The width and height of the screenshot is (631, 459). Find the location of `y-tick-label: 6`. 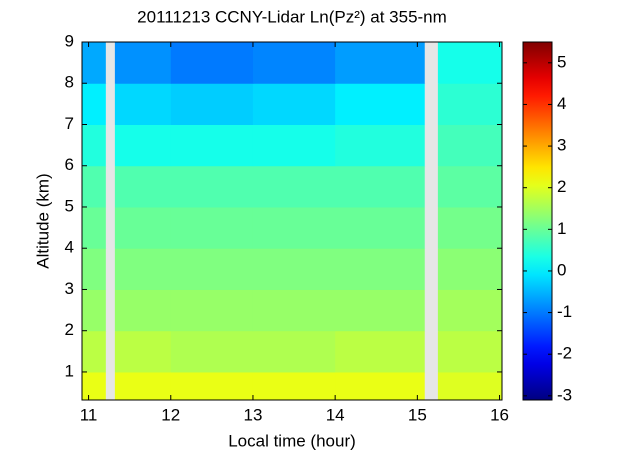

y-tick-label: 6 is located at coordinates (69, 164).